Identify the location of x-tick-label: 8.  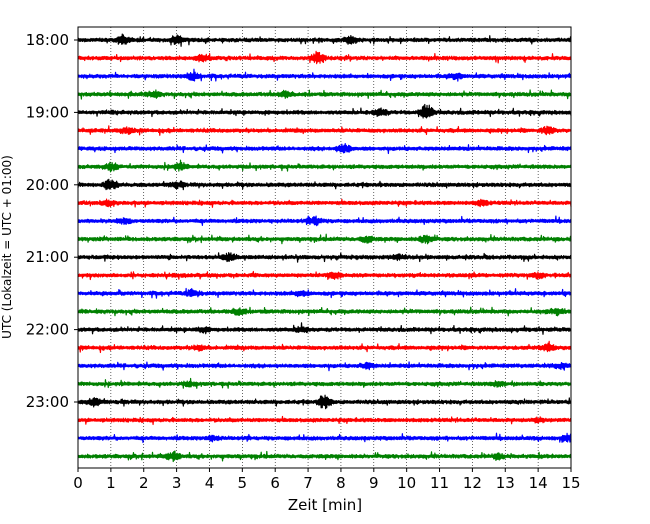
(341, 483).